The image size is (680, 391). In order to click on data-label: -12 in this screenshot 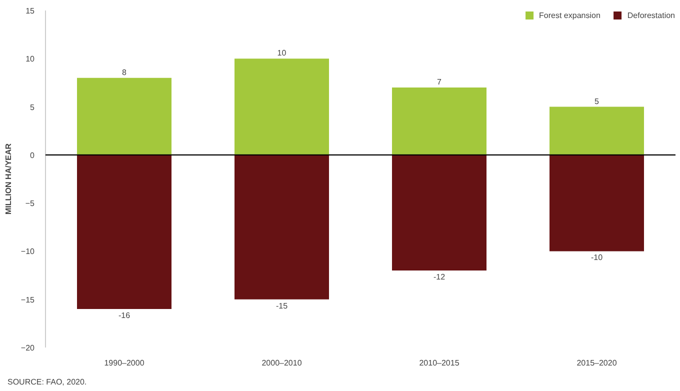, I will do `click(439, 277)`.